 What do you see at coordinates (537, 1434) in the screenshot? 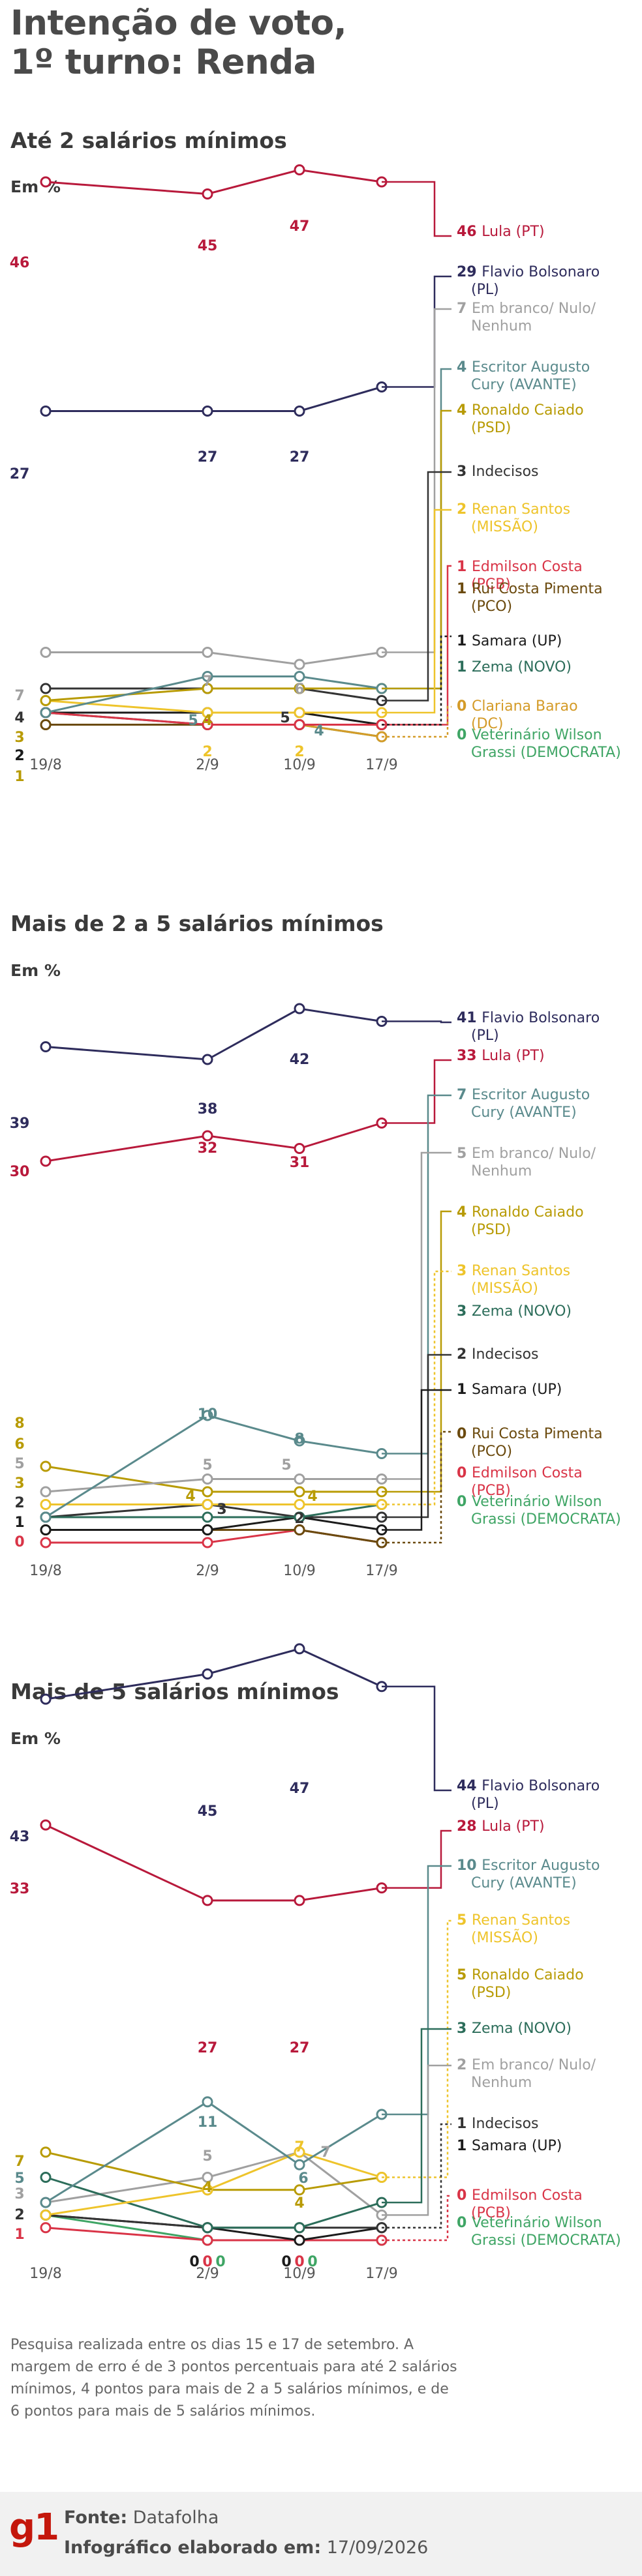
I see `legend-label-line: Rui Costa Pimenta` at bounding box center [537, 1434].